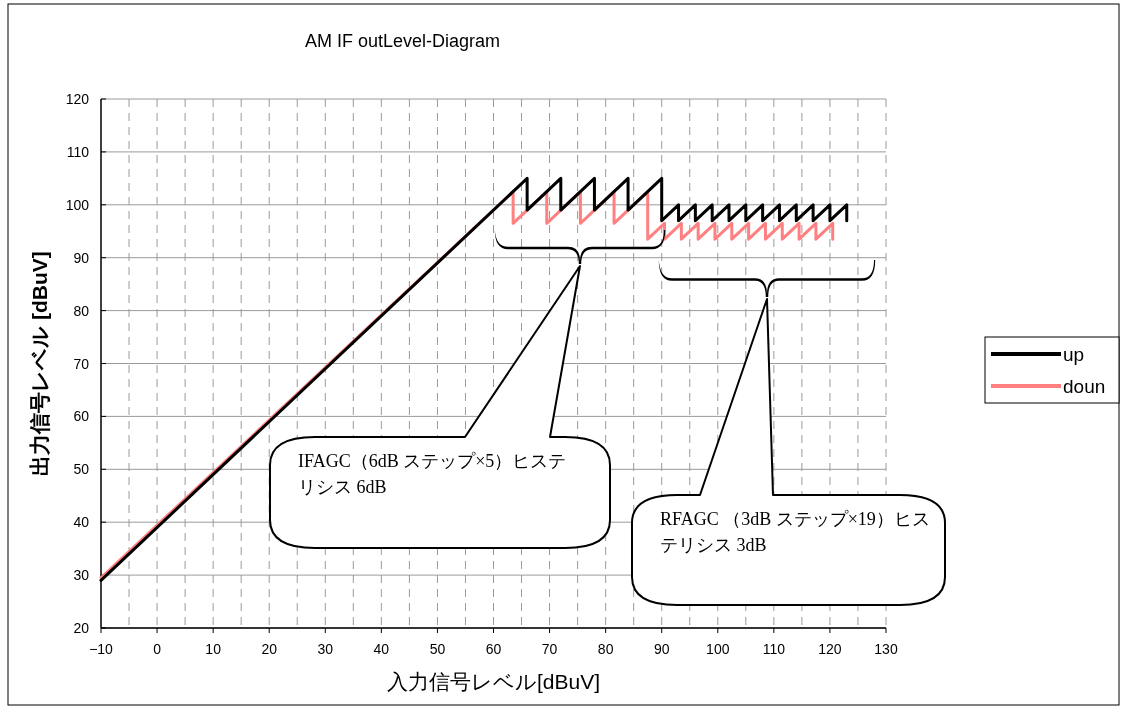 Image resolution: width=1123 pixels, height=709 pixels. What do you see at coordinates (81, 257) in the screenshot?
I see `y-tick-label: 90` at bounding box center [81, 257].